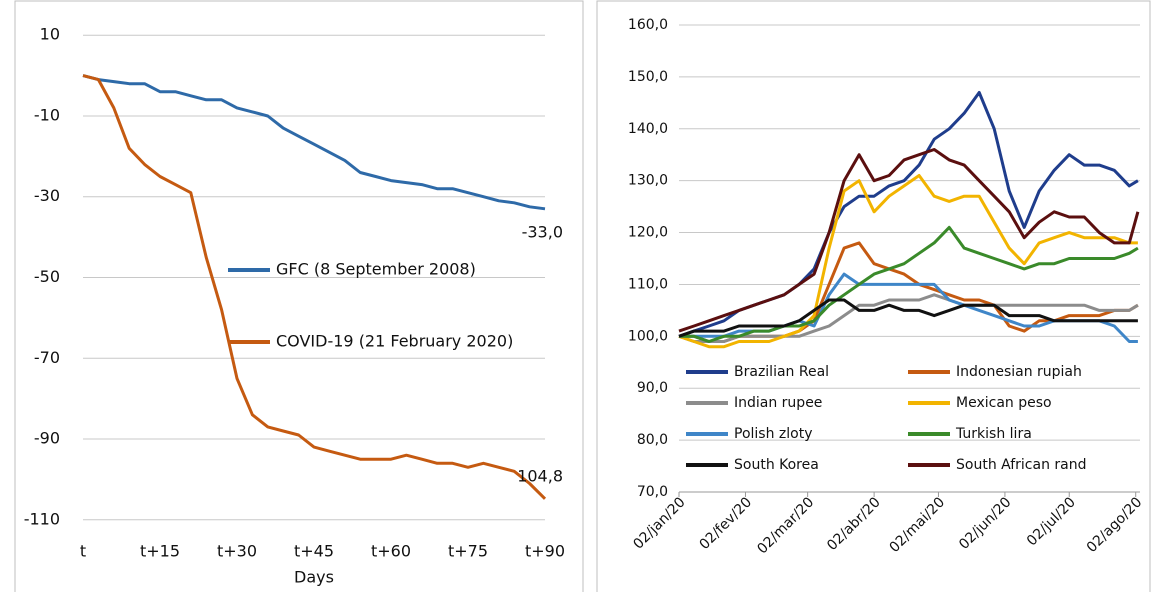 The height and width of the screenshot is (592, 1157). What do you see at coordinates (540, 475) in the screenshot?
I see `data-label: 104,8` at bounding box center [540, 475].